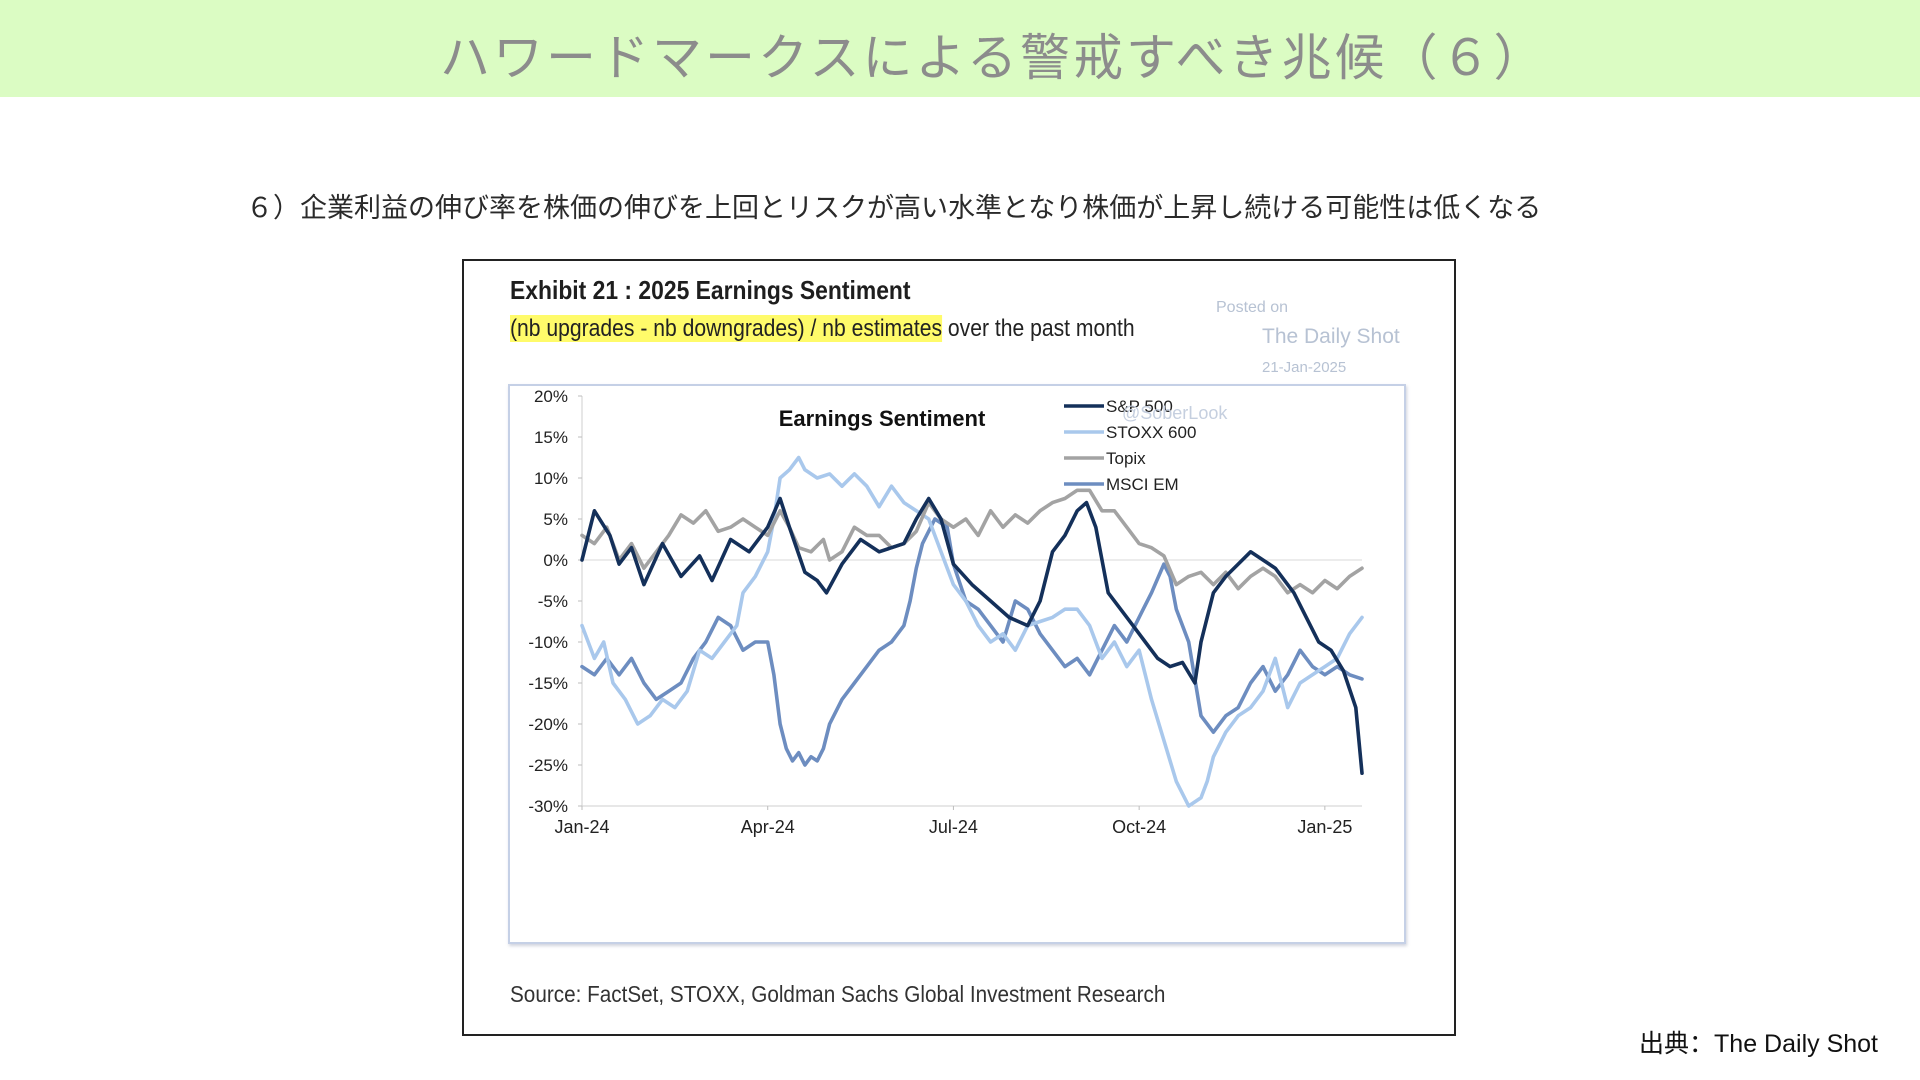 The image size is (1920, 1080). Describe the element at coordinates (551, 478) in the screenshot. I see `y-tick-label: 10%` at that location.